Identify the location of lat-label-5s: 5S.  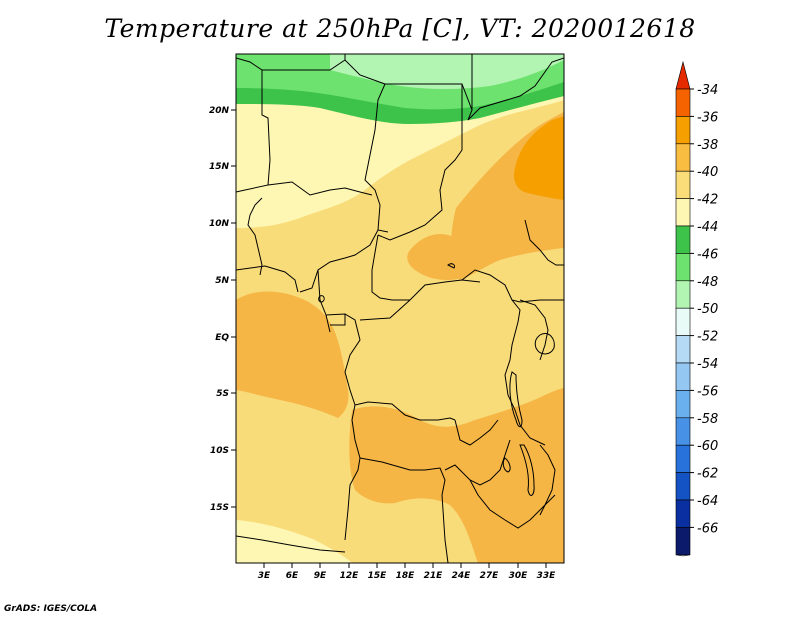
(222, 394).